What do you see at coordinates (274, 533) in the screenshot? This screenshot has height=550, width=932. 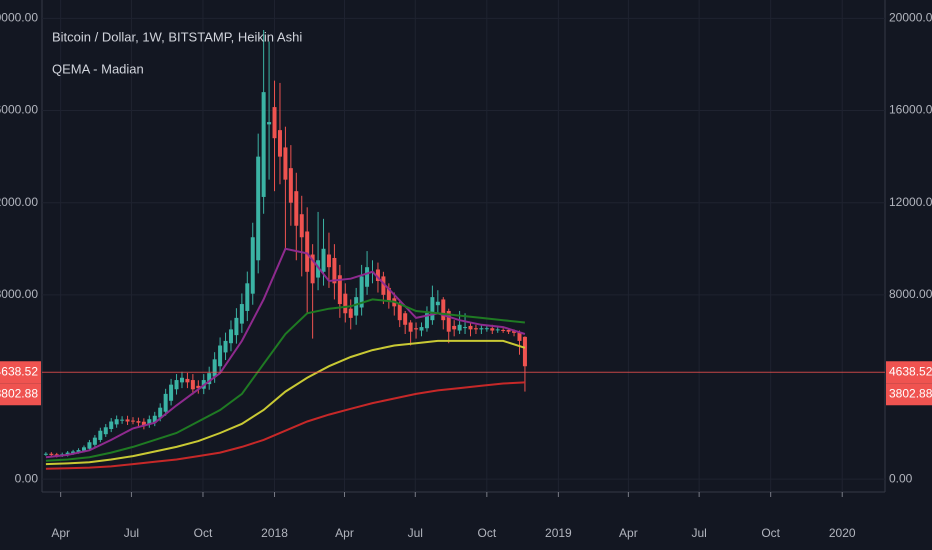 I see `x-tick-label: 2018` at bounding box center [274, 533].